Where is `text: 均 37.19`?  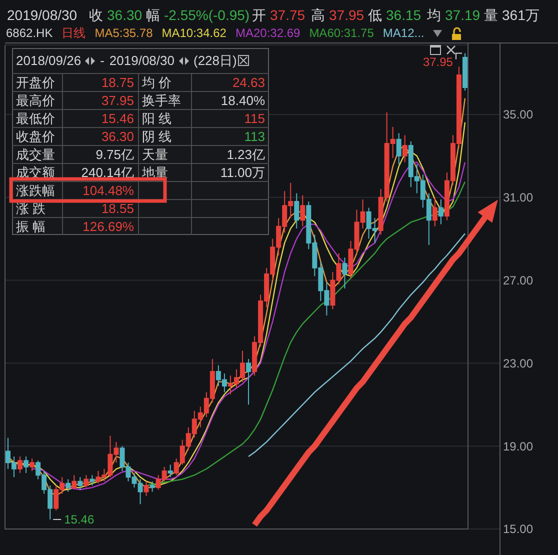
text: 均 37.19 is located at coordinates (453, 15).